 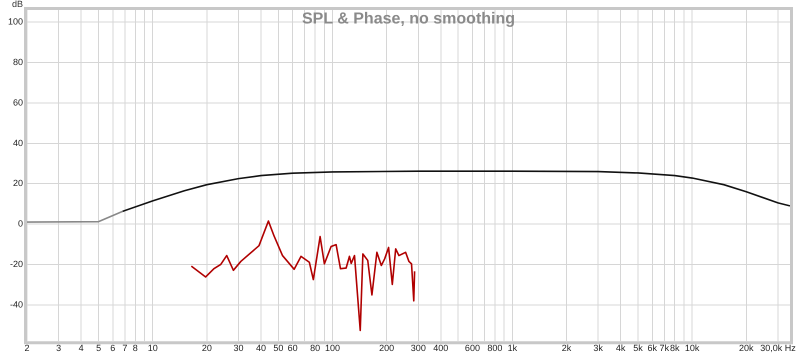 I want to click on x-tick-label: 300, so click(x=418, y=348).